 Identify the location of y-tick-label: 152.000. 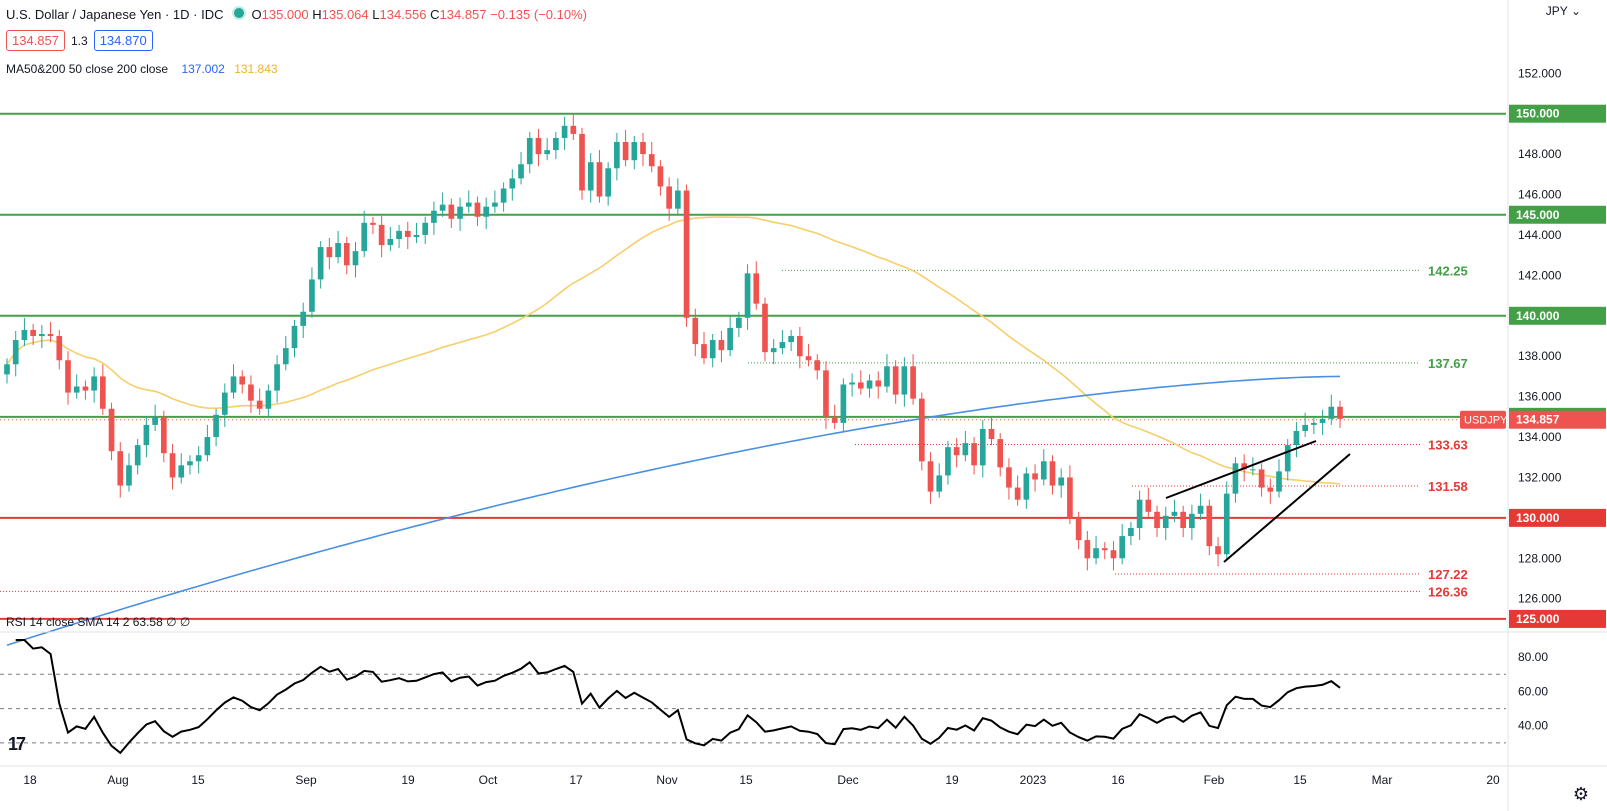
(1540, 73).